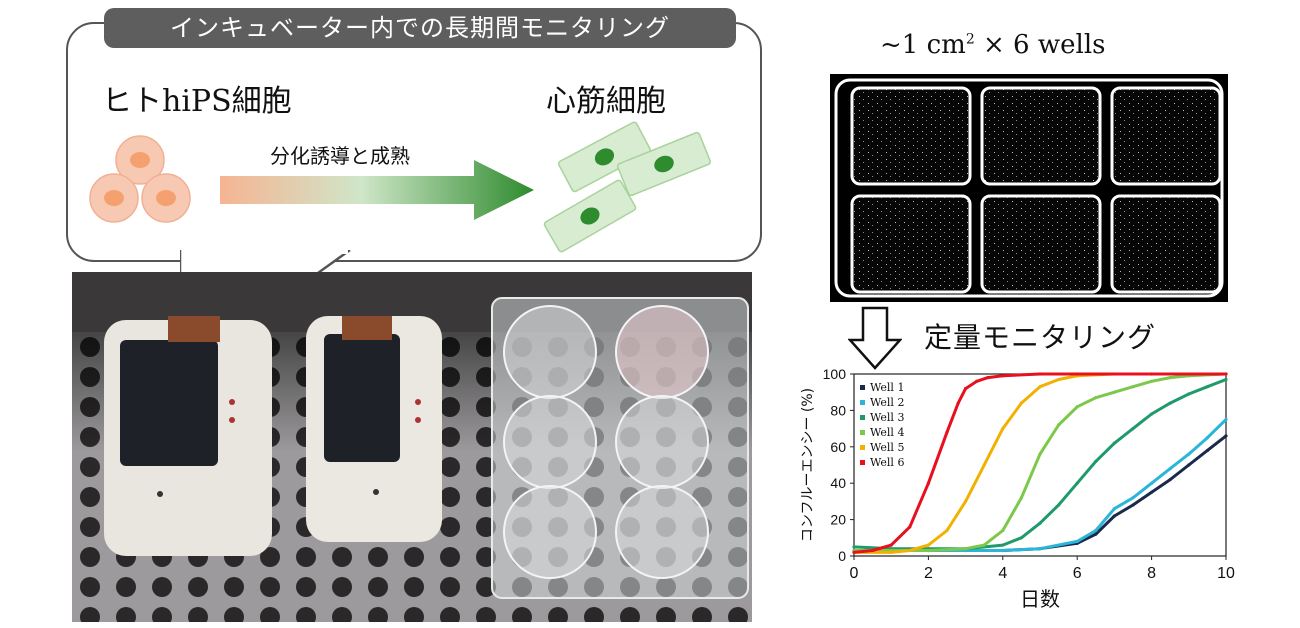 This screenshot has width=1300, height=628. I want to click on imaging-device, so click(188, 436).